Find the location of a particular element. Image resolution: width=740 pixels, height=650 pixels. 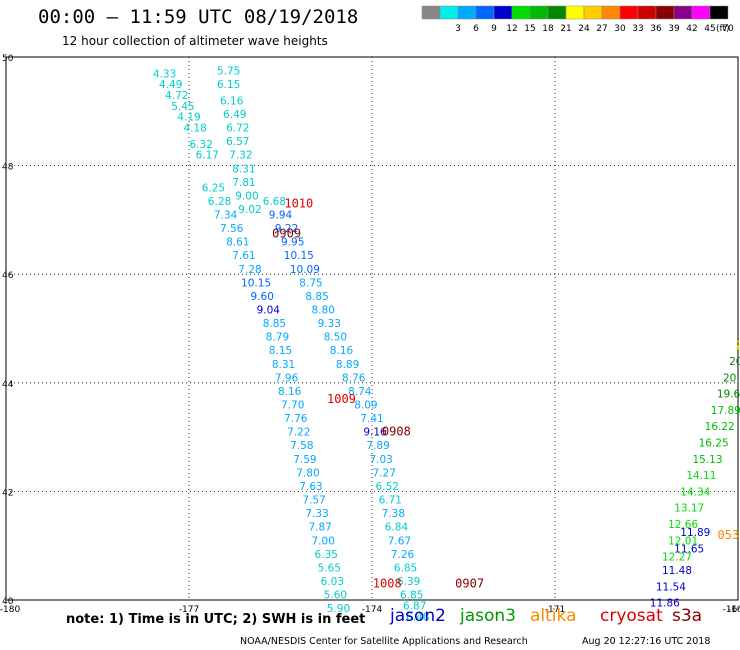

wave-height-label: 6.15 is located at coordinates (228, 85).